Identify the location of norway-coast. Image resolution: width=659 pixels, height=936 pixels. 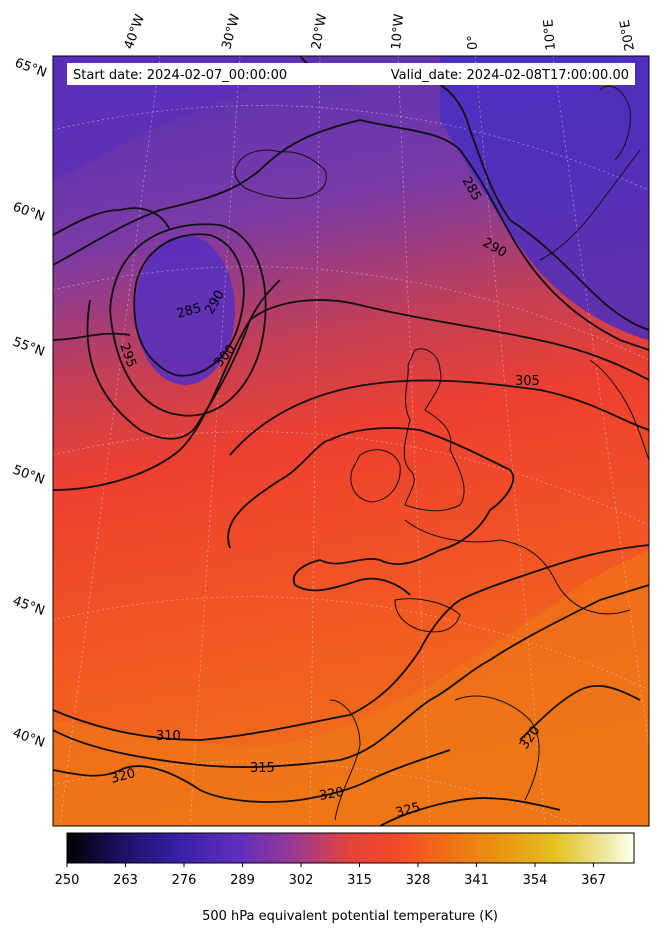
(590, 205).